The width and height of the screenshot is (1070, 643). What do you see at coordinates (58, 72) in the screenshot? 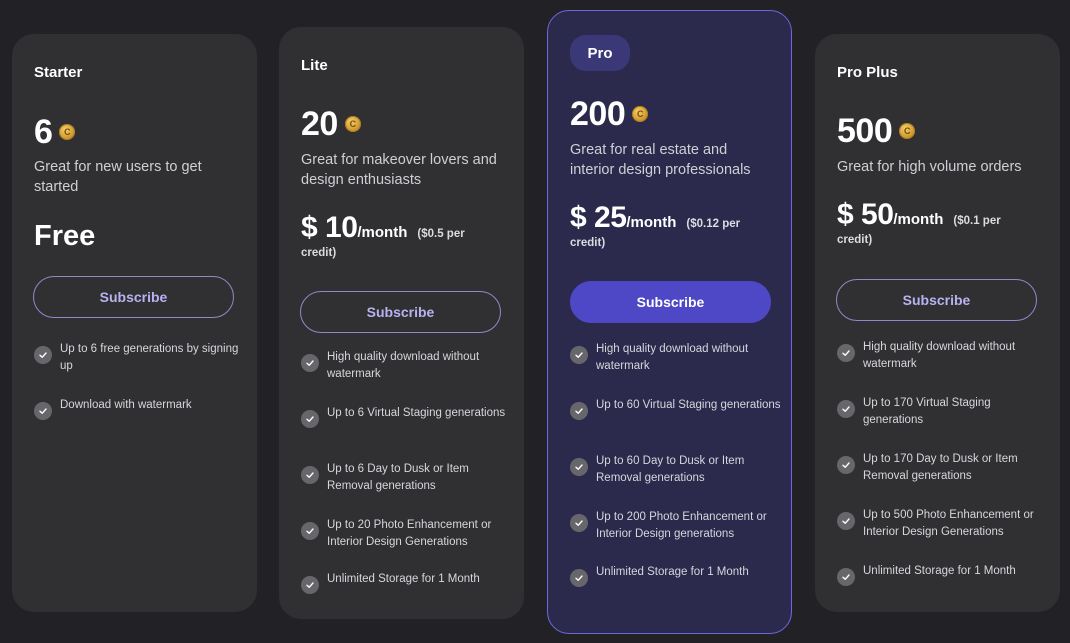
I see `plan-name: Starter` at bounding box center [58, 72].